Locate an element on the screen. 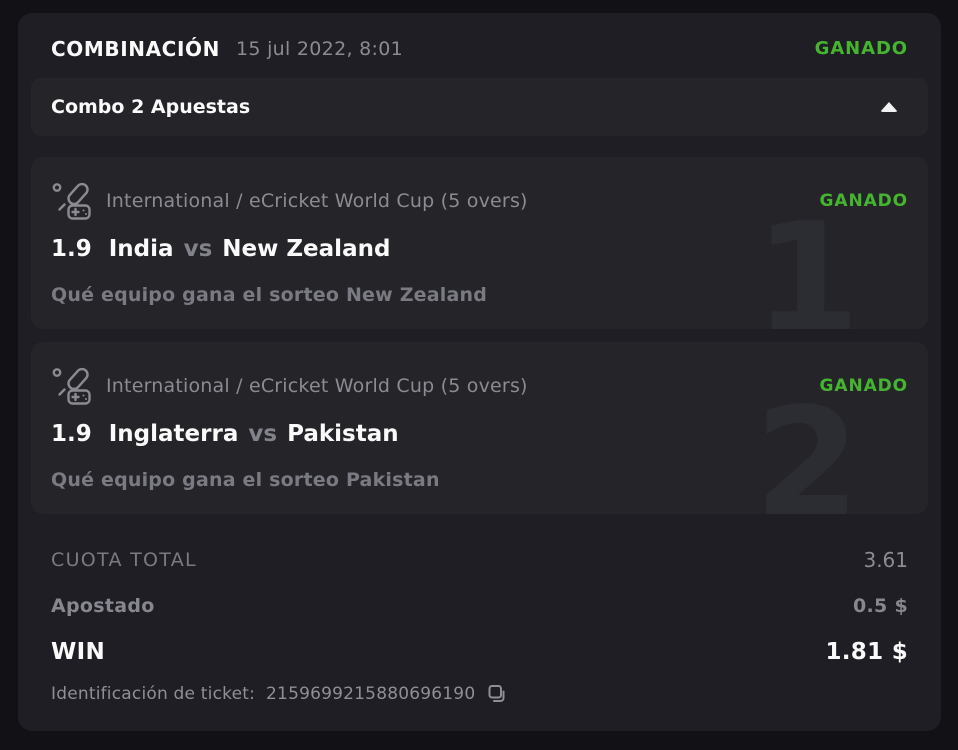  ticket-id-label: Identificación de ticket: is located at coordinates (153, 693).